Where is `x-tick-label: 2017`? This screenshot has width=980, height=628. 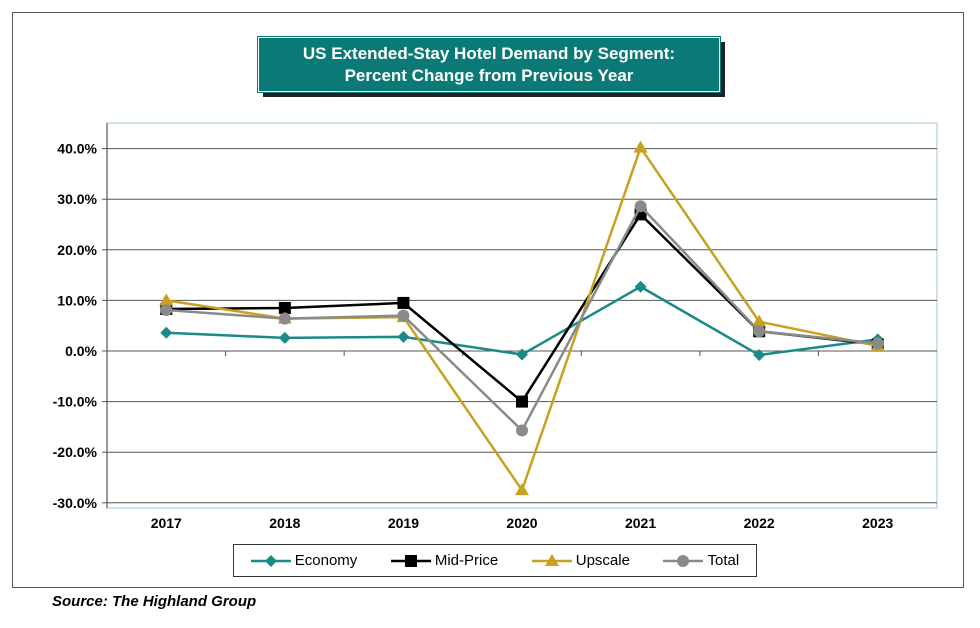
x-tick-label: 2017 is located at coordinates (166, 523).